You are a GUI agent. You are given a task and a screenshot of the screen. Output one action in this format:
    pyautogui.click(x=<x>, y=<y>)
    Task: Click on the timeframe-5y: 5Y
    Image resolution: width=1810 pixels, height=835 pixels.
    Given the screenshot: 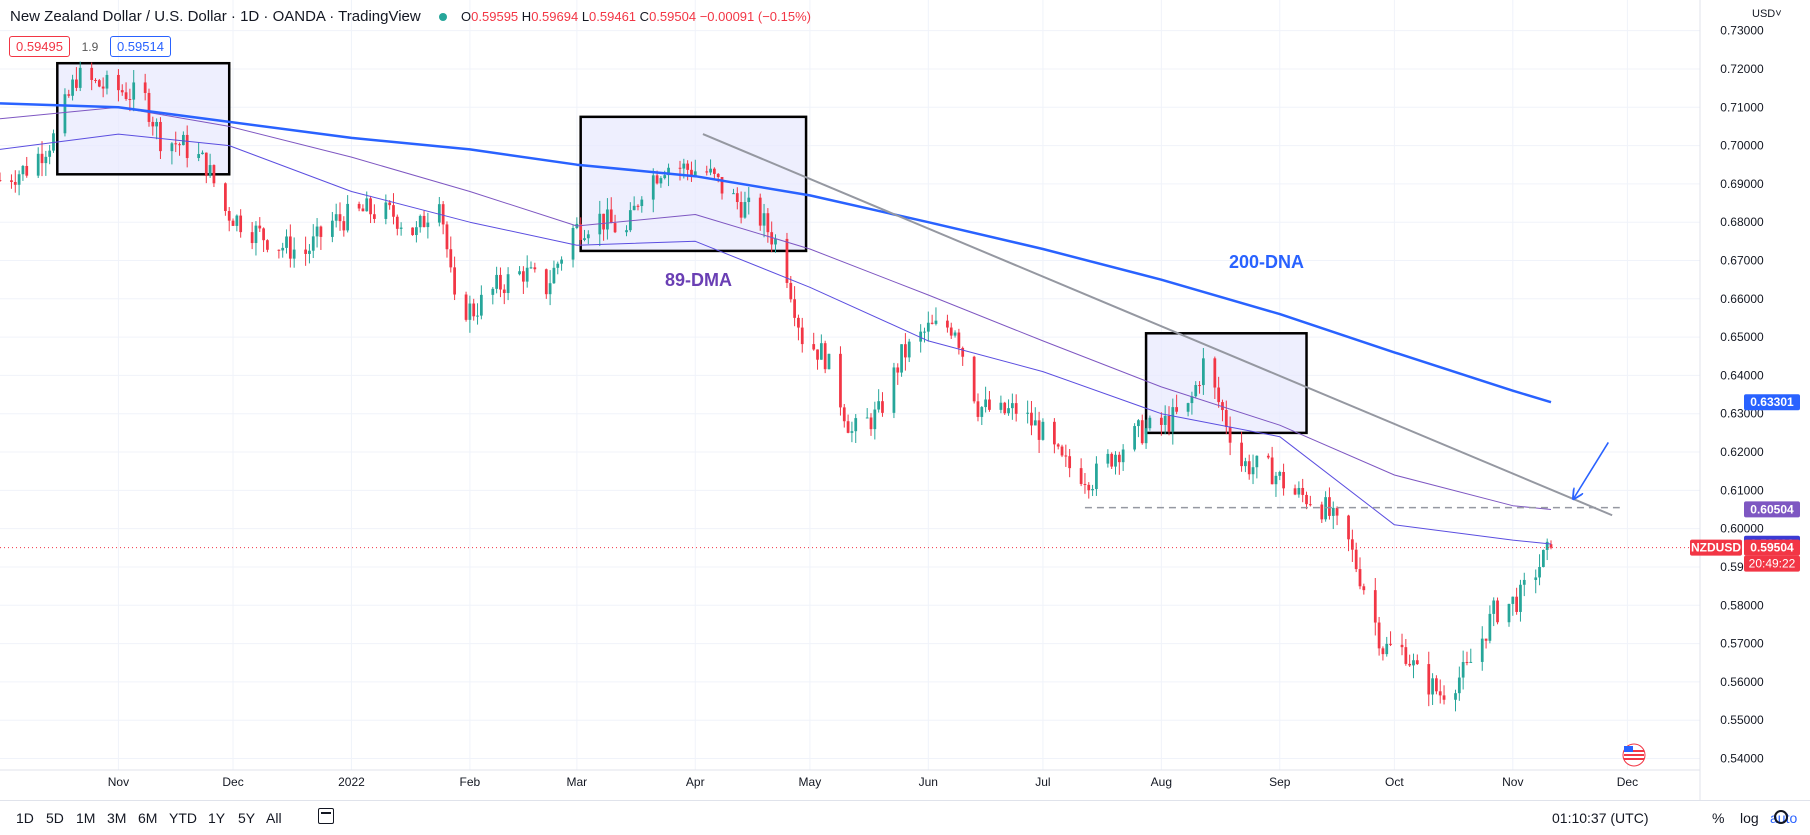 What is the action you would take?
    pyautogui.click(x=247, y=818)
    